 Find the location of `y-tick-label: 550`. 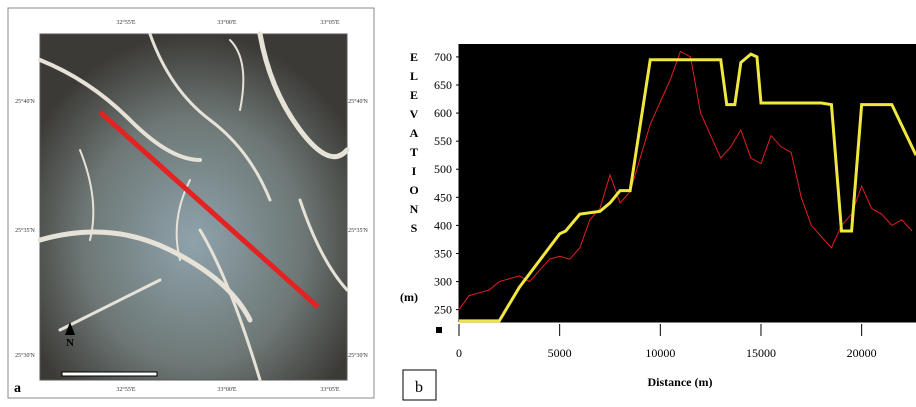

y-tick-label: 550 is located at coordinates (443, 141).